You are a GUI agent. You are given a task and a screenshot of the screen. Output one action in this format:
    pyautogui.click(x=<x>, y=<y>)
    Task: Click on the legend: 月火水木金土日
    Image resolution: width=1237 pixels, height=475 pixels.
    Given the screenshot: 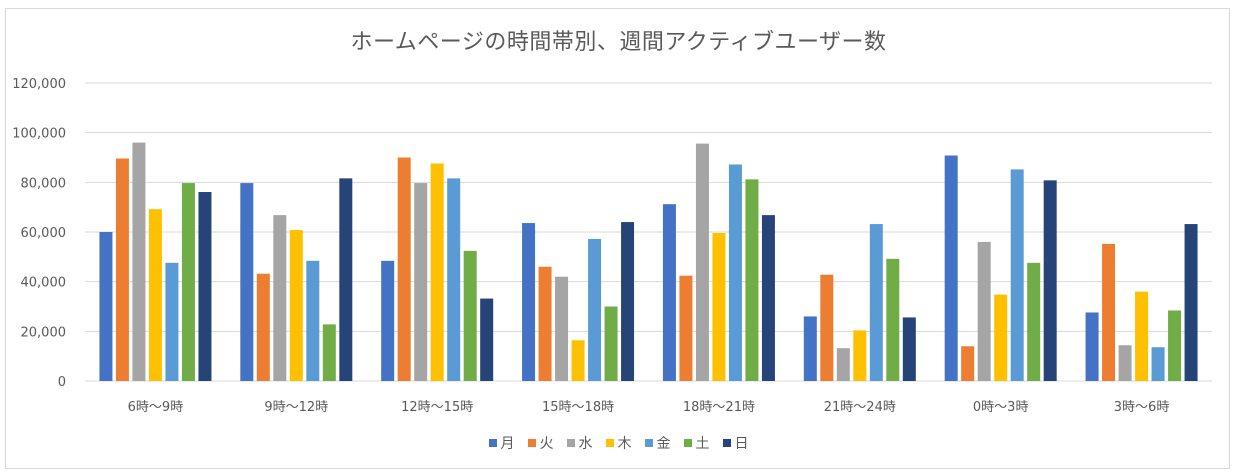 What is the action you would take?
    pyautogui.click(x=618, y=443)
    